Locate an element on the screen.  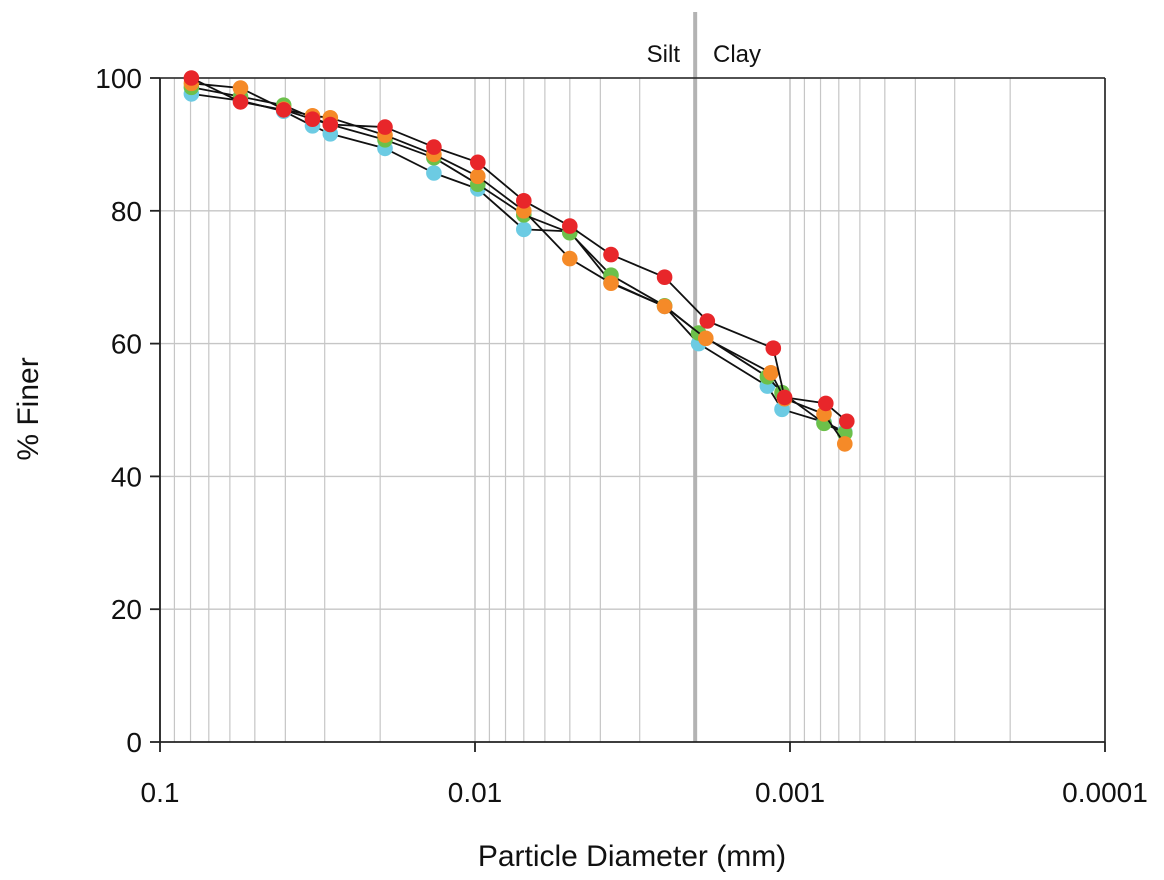
y-tick-label: 40 is located at coordinates (126, 476).